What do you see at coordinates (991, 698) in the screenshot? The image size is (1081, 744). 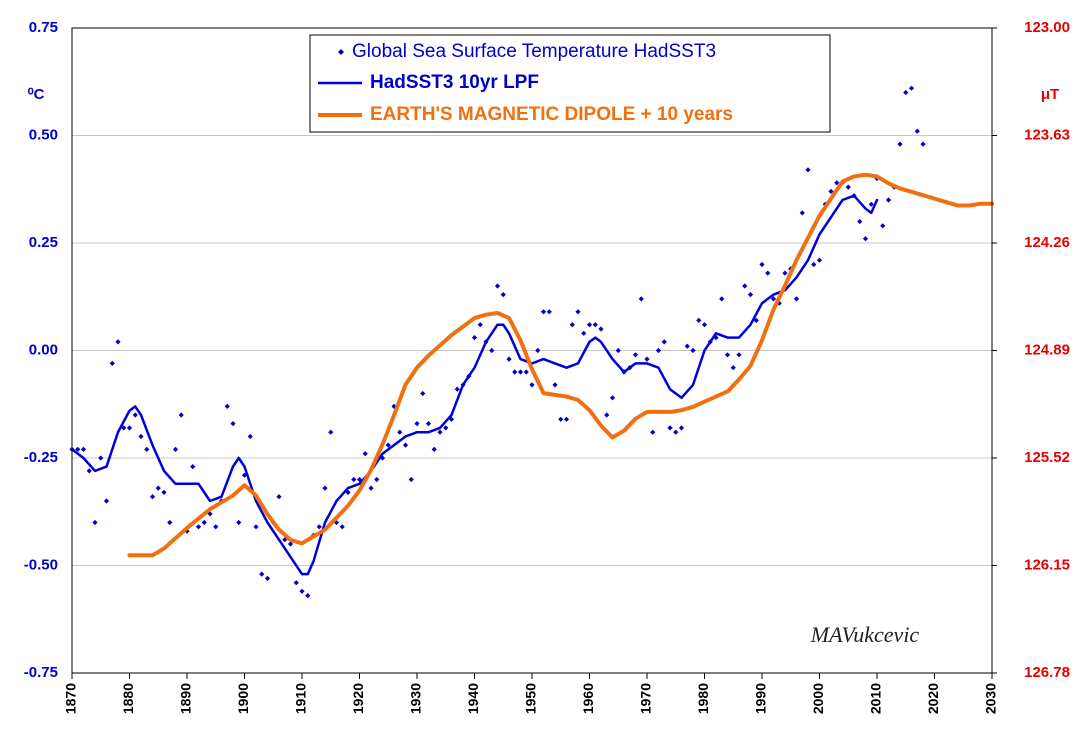 I see `x-tick-label: 2030` at bounding box center [991, 698].